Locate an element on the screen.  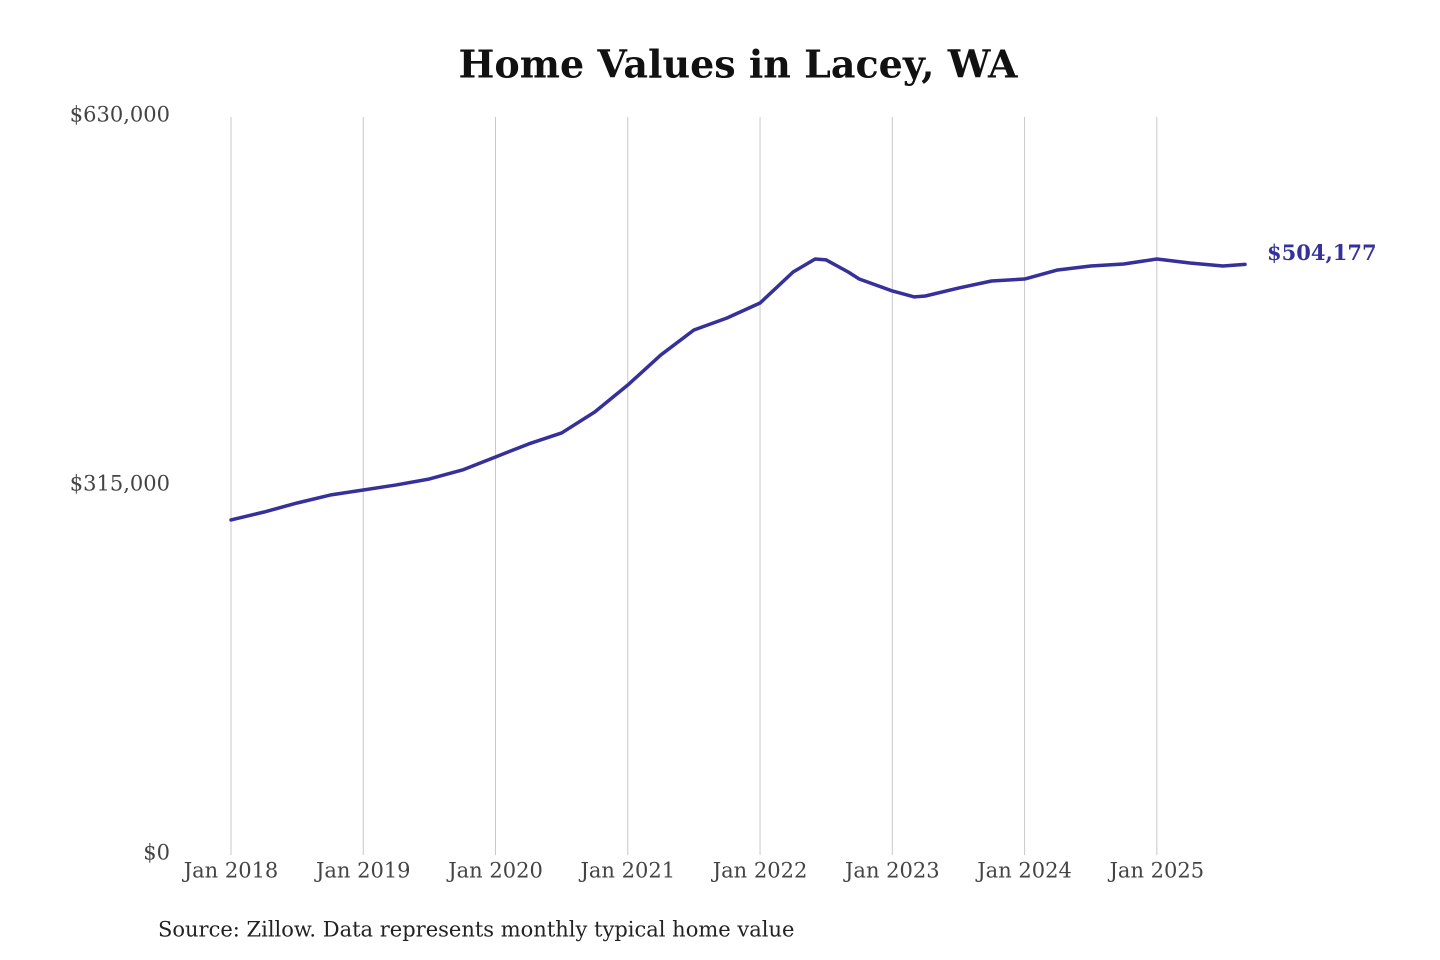
y-tick-label: $0 is located at coordinates (156, 853).